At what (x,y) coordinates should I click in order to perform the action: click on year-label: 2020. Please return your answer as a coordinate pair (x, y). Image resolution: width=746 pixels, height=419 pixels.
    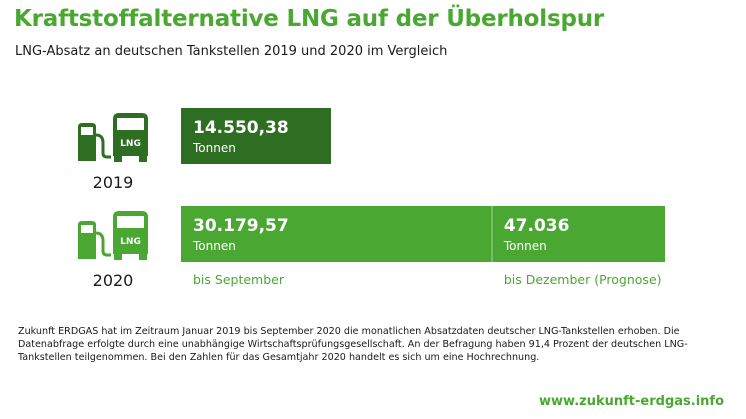
    Looking at the image, I should click on (113, 280).